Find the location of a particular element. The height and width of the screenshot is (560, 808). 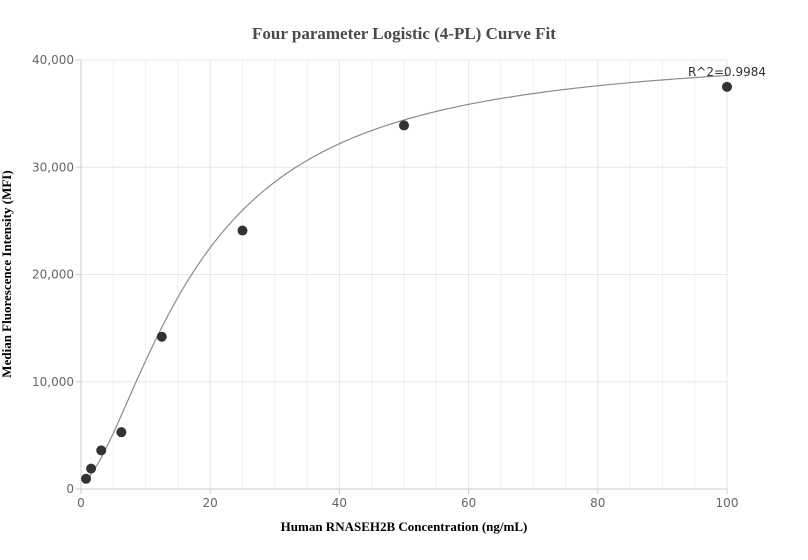

y-tick-labels: 0 10,000 20,000 30,000 40,000 is located at coordinates (53, 274).